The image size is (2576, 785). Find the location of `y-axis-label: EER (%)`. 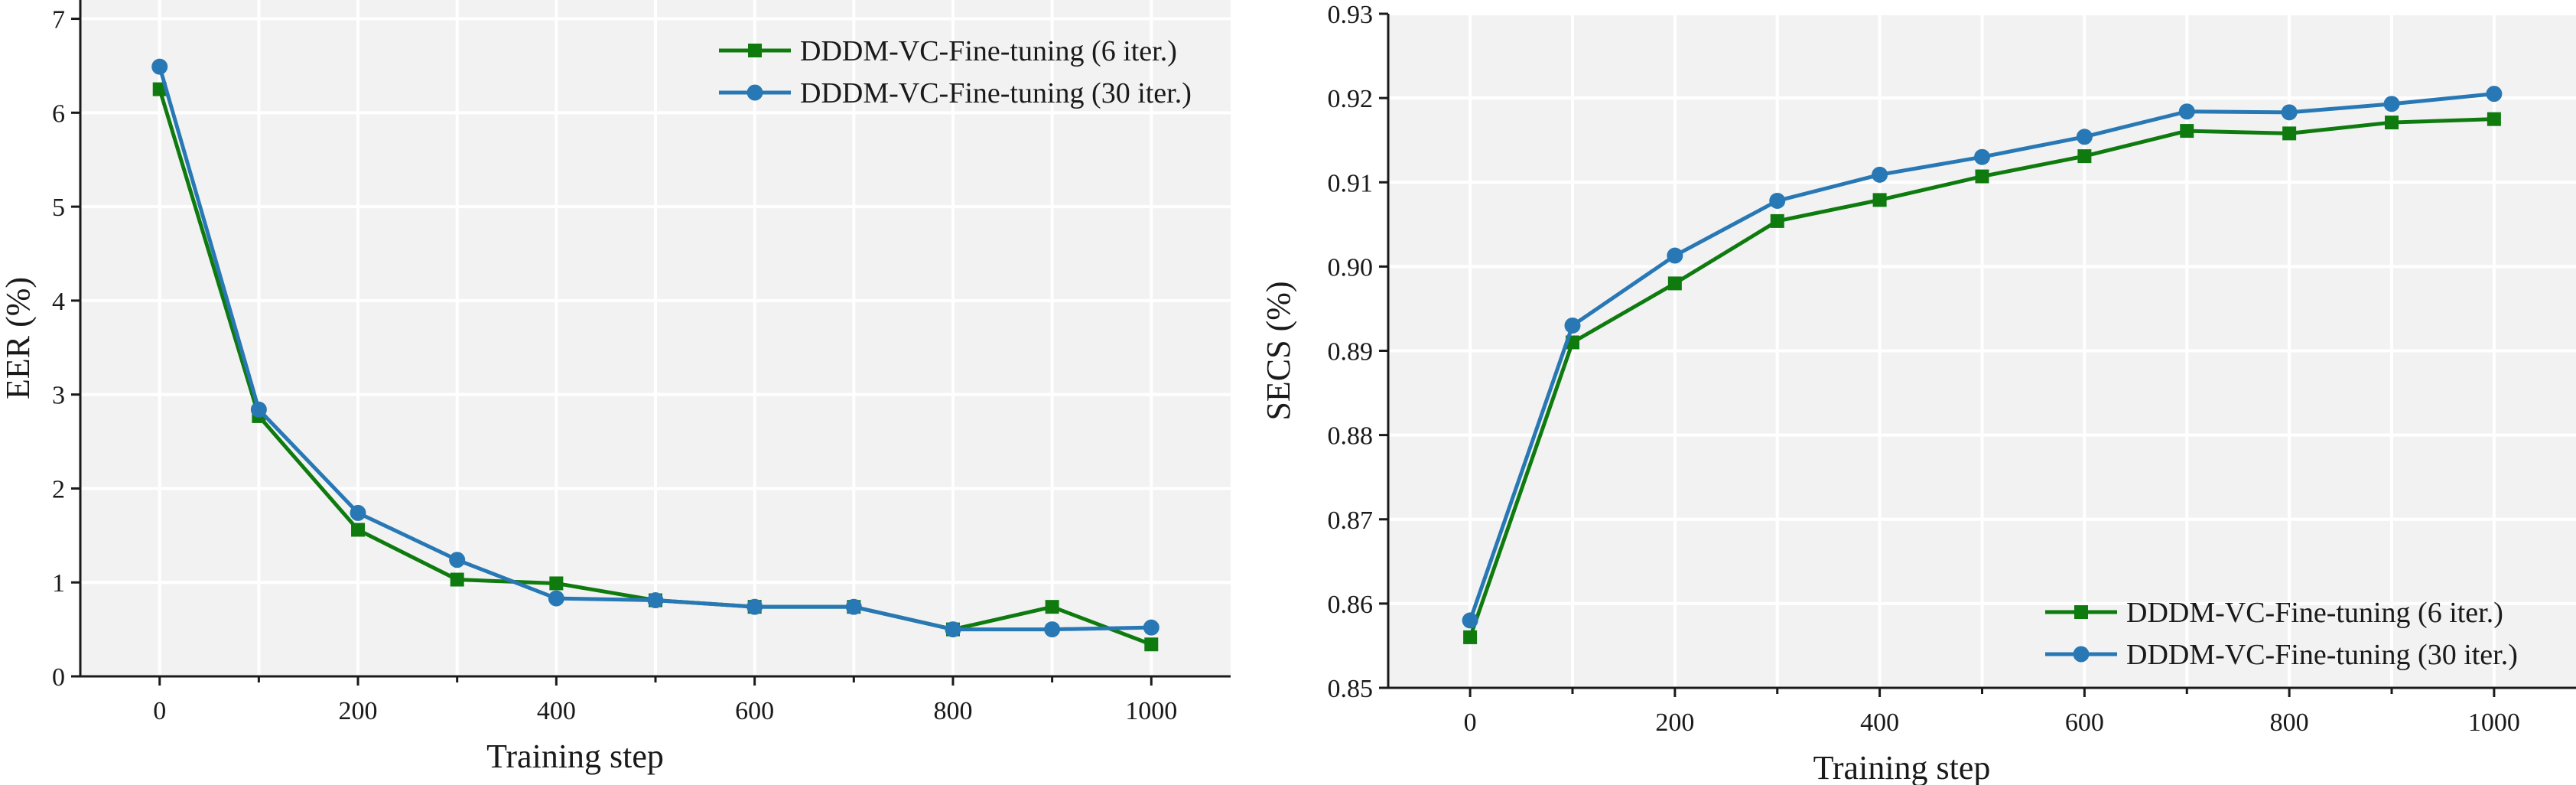

y-axis-label: EER (%) is located at coordinates (18, 338).